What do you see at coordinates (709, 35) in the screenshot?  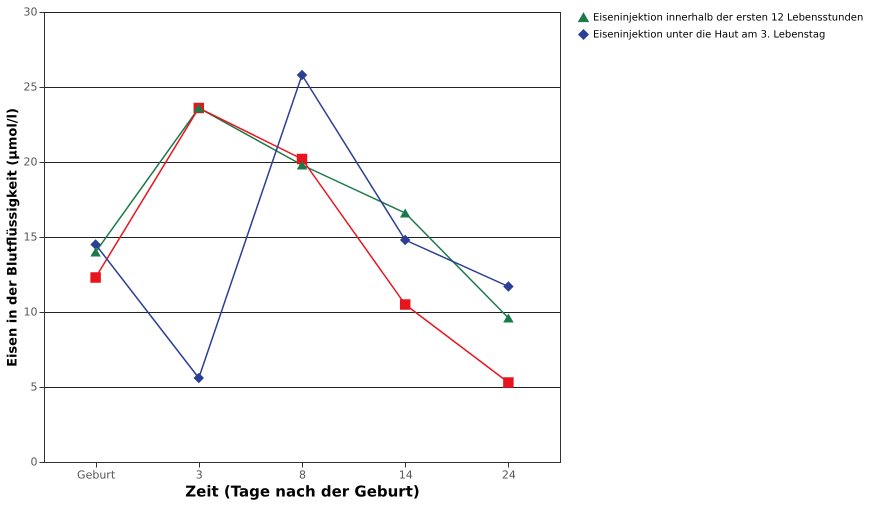 I see `legend-label: Eiseninjektion unter die Haut am 3. Lebenstag` at bounding box center [709, 35].